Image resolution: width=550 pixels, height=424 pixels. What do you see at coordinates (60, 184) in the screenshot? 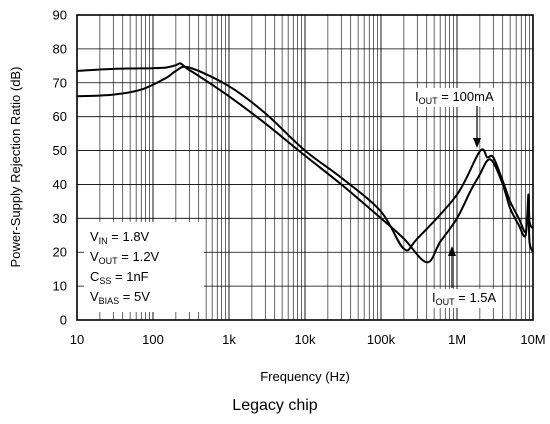
I see `y-tick-label: 40` at bounding box center [60, 184].